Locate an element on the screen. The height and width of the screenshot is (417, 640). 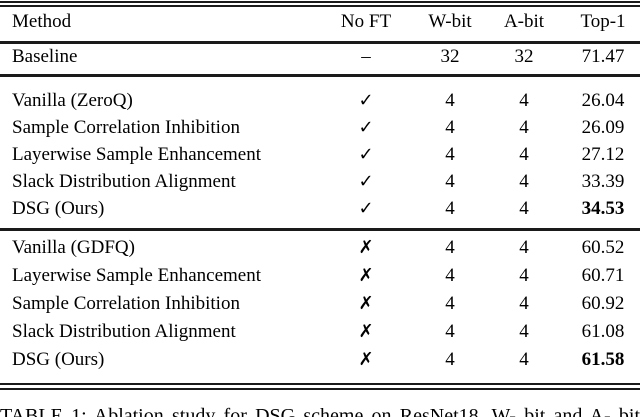
baseline-divider-rule is located at coordinates (320, 75).